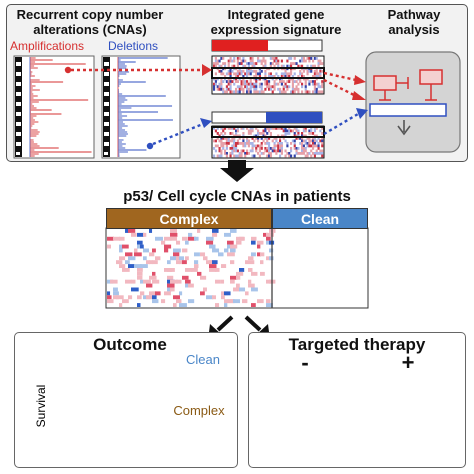 This screenshot has width=474, height=474. I want to click on signature-title-line1: Integrated gene, so click(276, 14).